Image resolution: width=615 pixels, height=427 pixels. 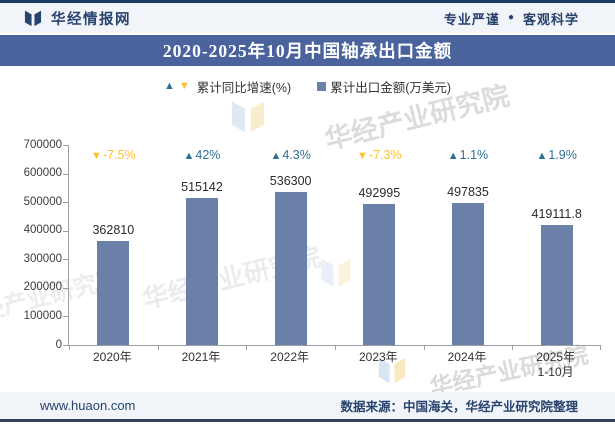 What do you see at coordinates (42, 315) in the screenshot?
I see `y-axis-tick-label: 100000` at bounding box center [42, 315].